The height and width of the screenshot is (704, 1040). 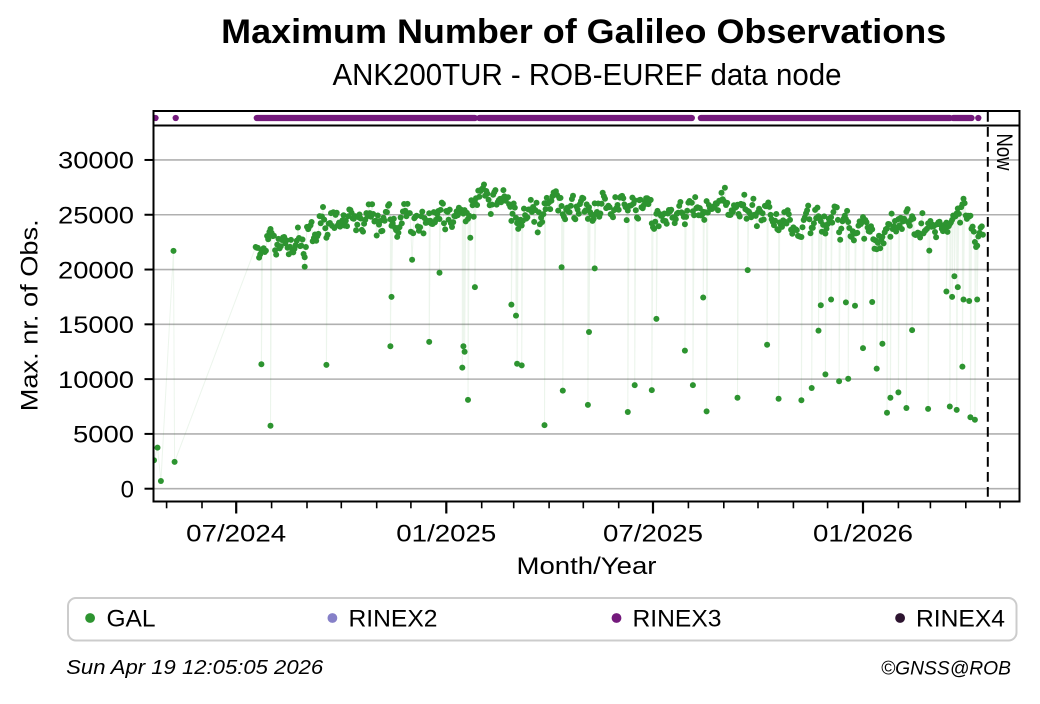 What do you see at coordinates (587, 566) in the screenshot?
I see `svg-text: Month/Year` at bounding box center [587, 566].